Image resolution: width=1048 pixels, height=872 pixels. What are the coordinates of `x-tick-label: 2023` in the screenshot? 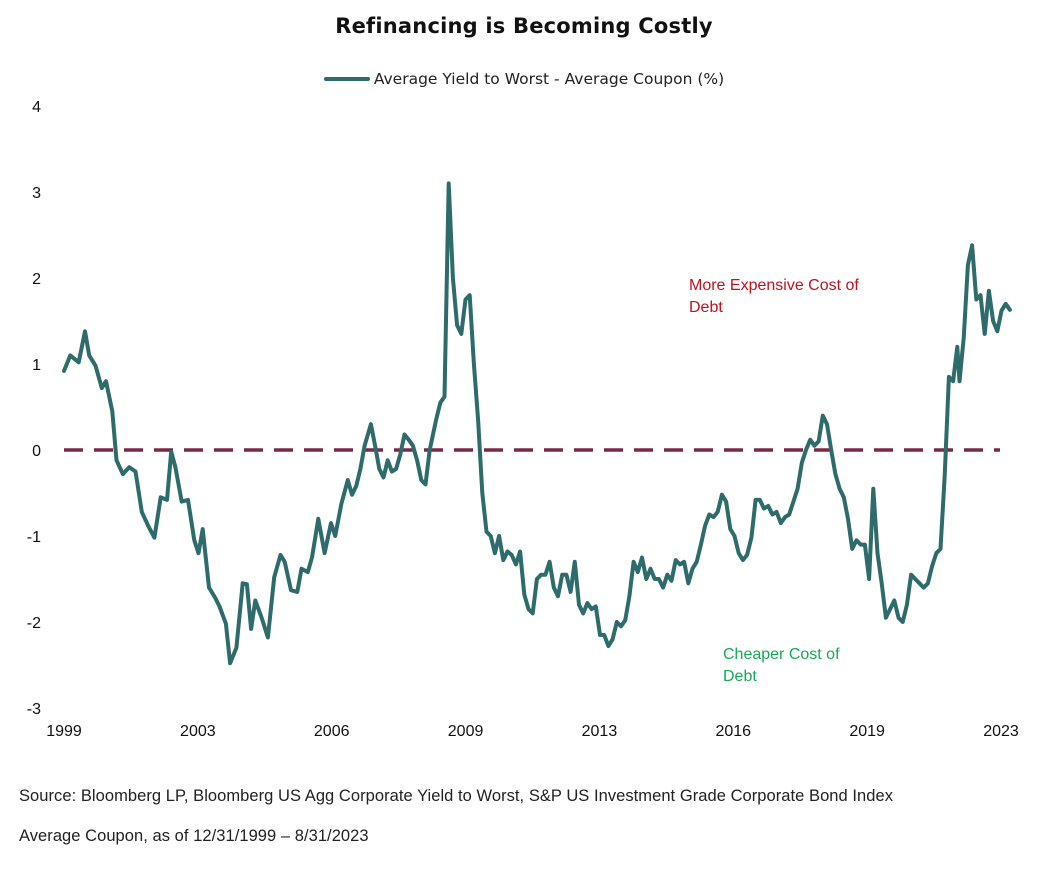 It's located at (1001, 731).